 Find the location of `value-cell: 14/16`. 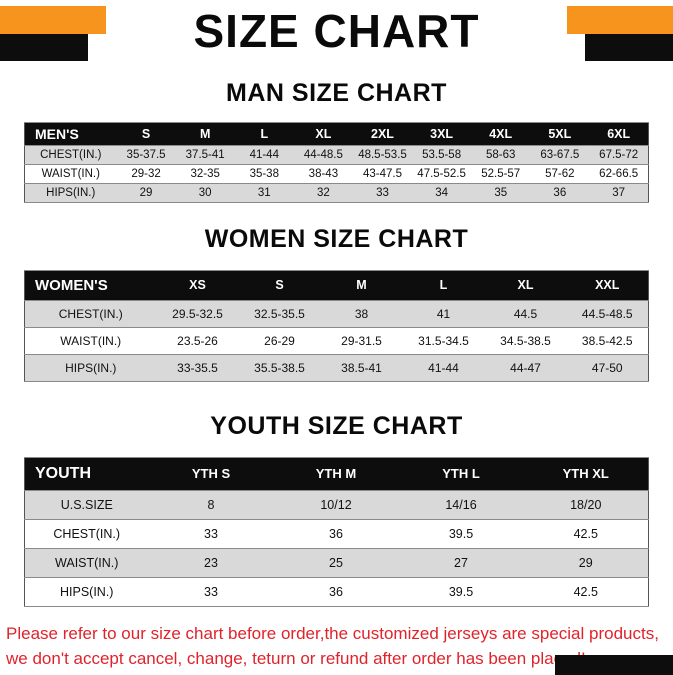

value-cell: 14/16 is located at coordinates (461, 504).